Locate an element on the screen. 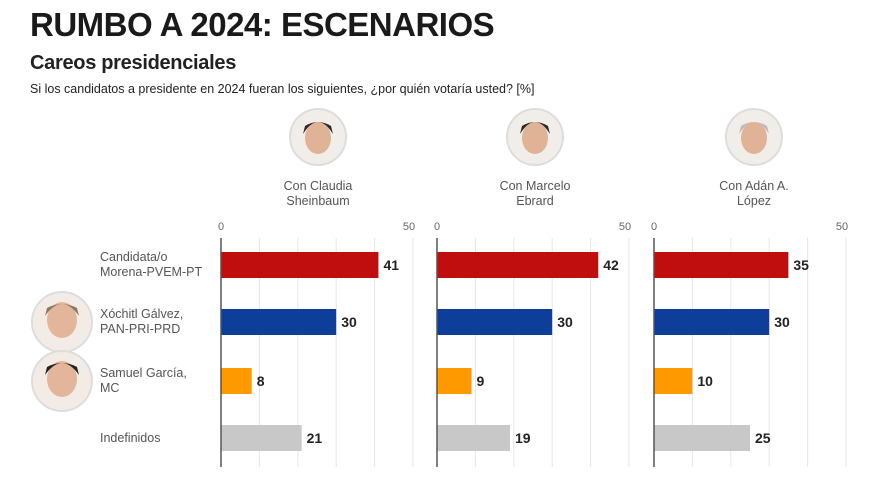 The height and width of the screenshot is (495, 880). panel-title: Con Marcelo Ebrard is located at coordinates (535, 193).